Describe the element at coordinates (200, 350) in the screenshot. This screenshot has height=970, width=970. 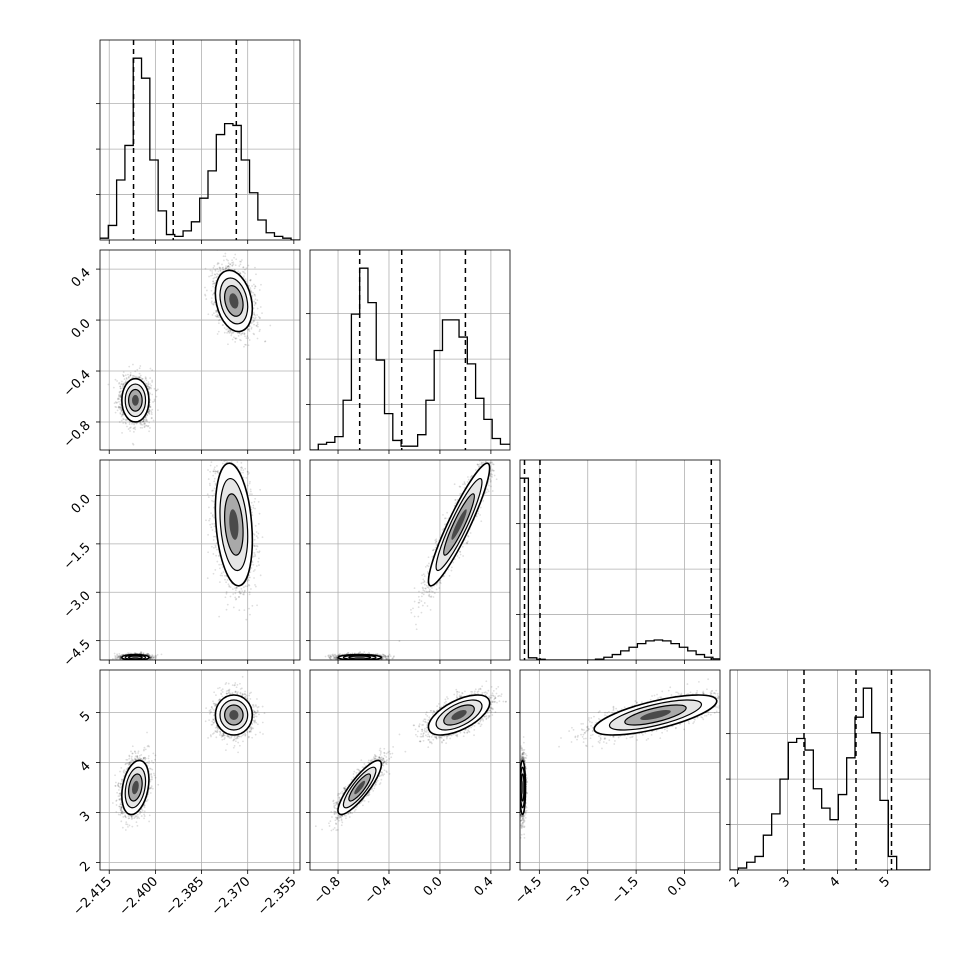
I see `panel-frame` at that location.